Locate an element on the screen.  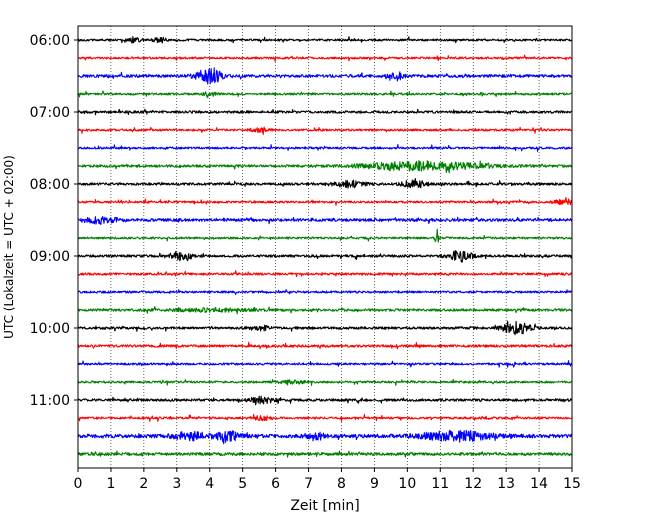
x-tick-label: 7 is located at coordinates (308, 484).